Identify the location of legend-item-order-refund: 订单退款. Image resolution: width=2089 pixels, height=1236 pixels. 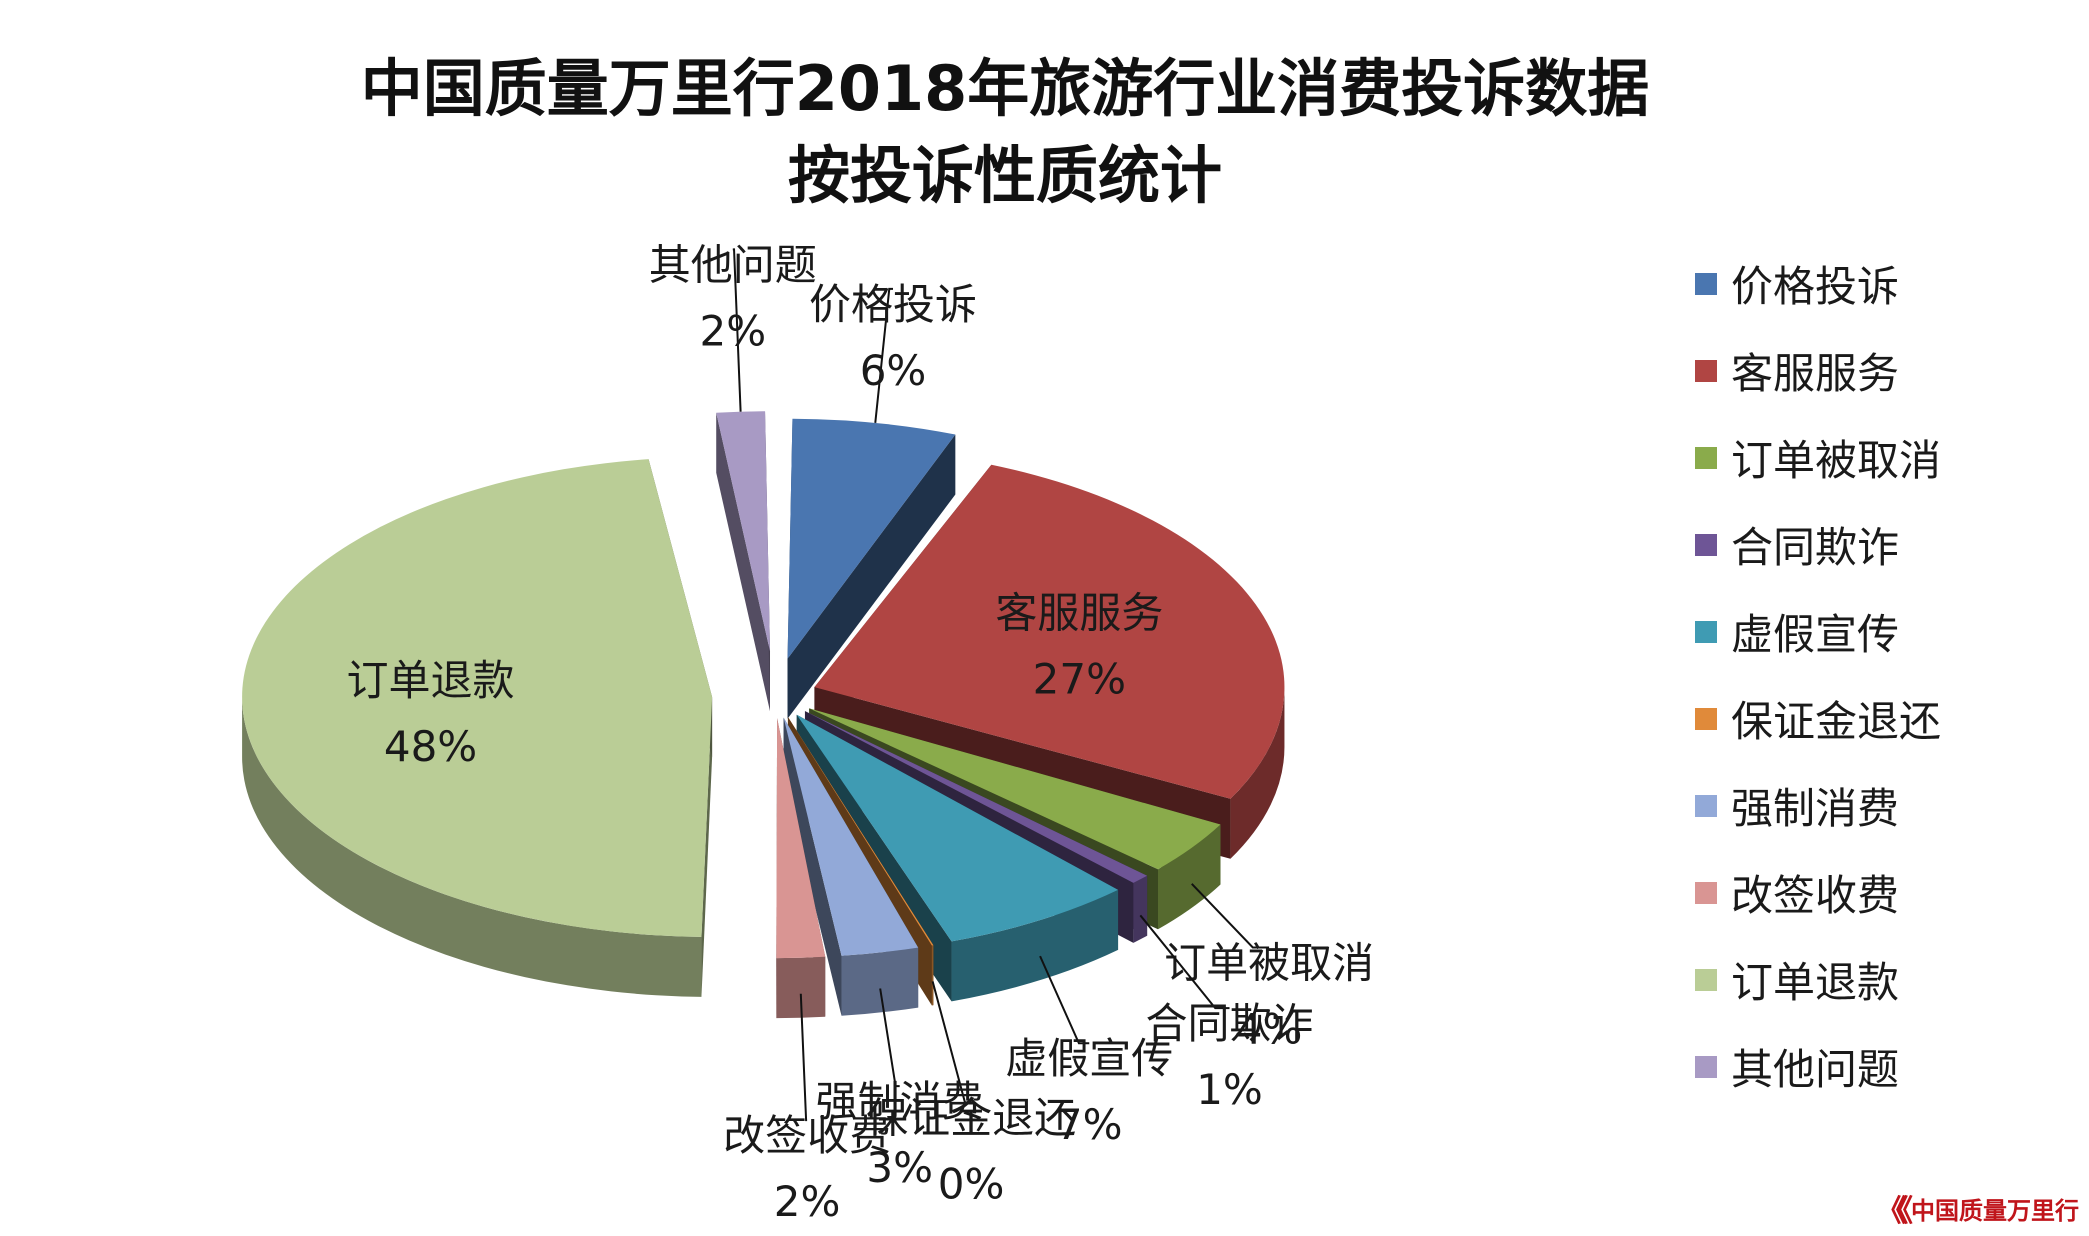
(1818, 979).